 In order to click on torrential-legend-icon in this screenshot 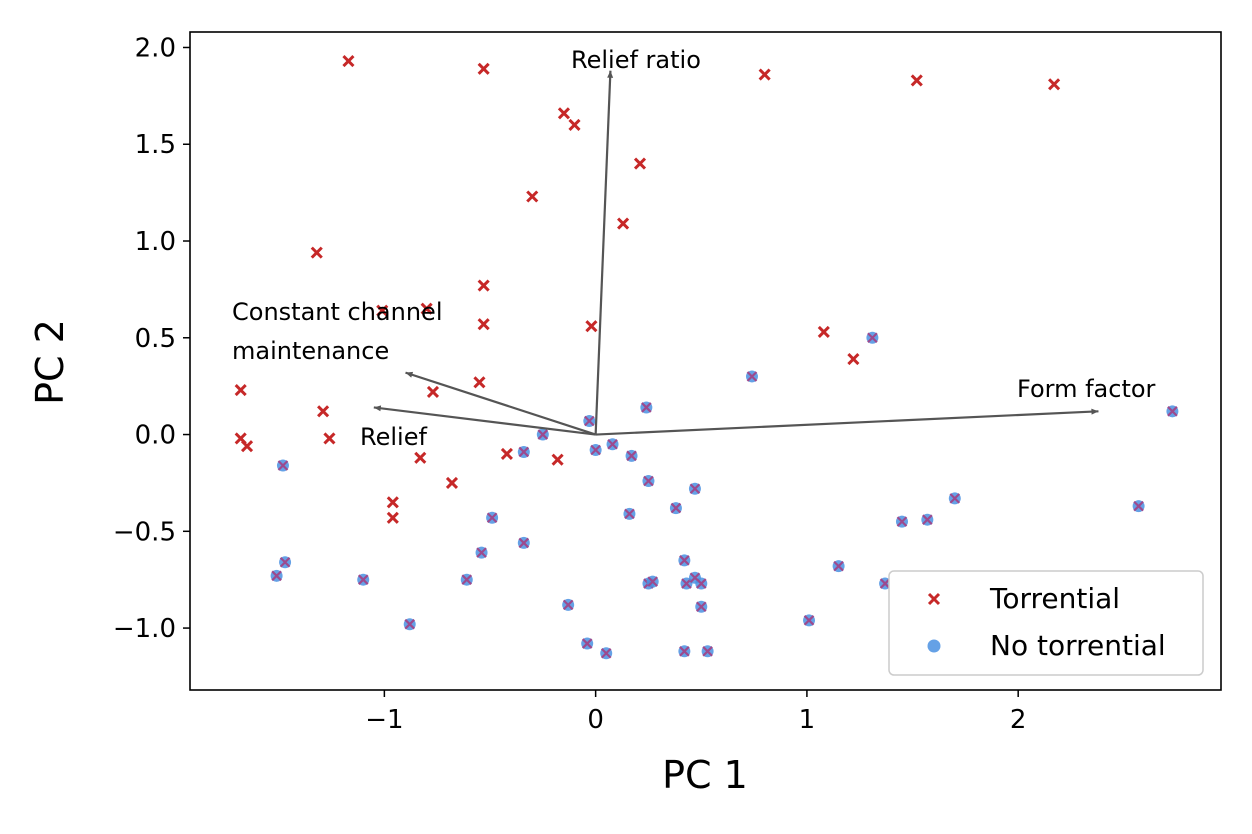, I will do `click(934, 599)`.